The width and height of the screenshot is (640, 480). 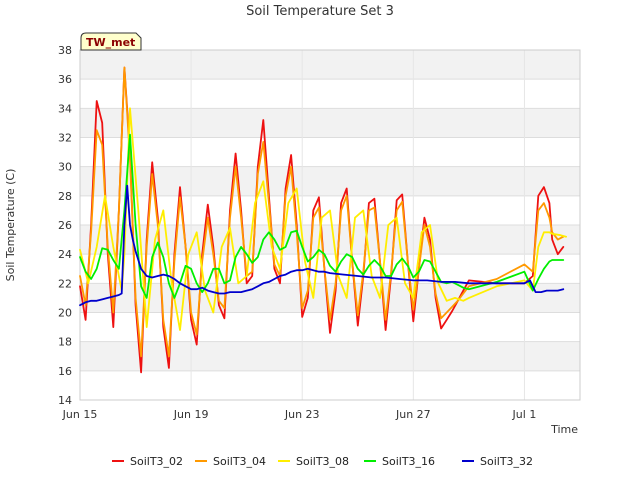 I want to click on x-tick-label: Jun 19, so click(x=191, y=414).